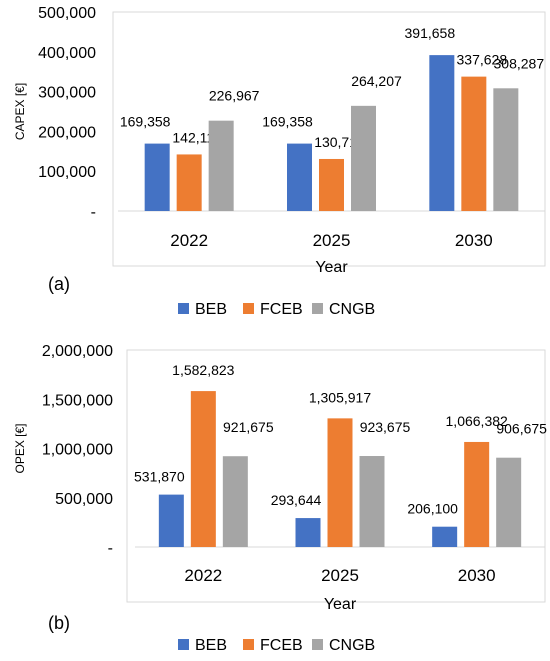  I want to click on y-tick-label: 400,000, so click(67, 53).